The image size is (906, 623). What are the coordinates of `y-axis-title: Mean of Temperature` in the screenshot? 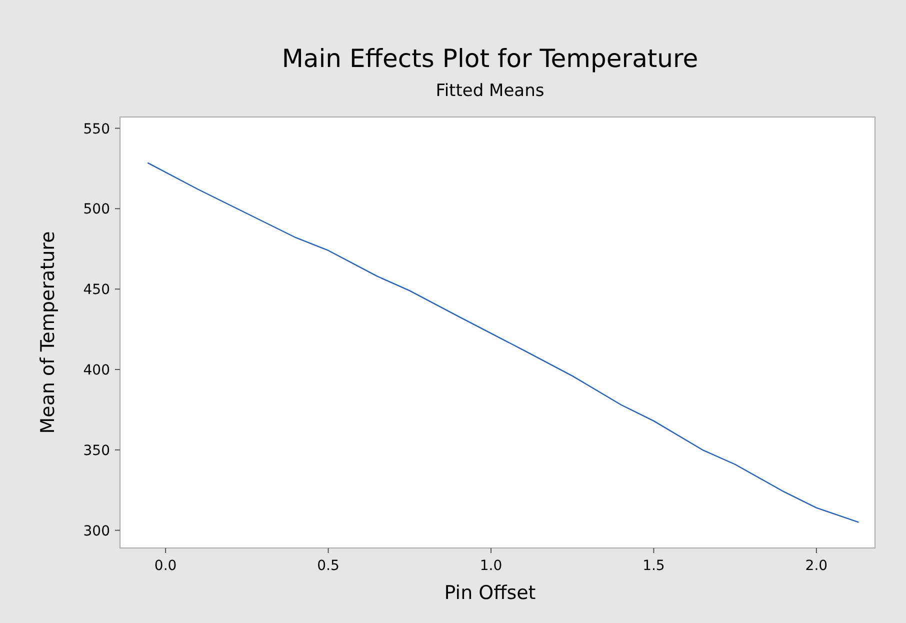 It's located at (48, 332).